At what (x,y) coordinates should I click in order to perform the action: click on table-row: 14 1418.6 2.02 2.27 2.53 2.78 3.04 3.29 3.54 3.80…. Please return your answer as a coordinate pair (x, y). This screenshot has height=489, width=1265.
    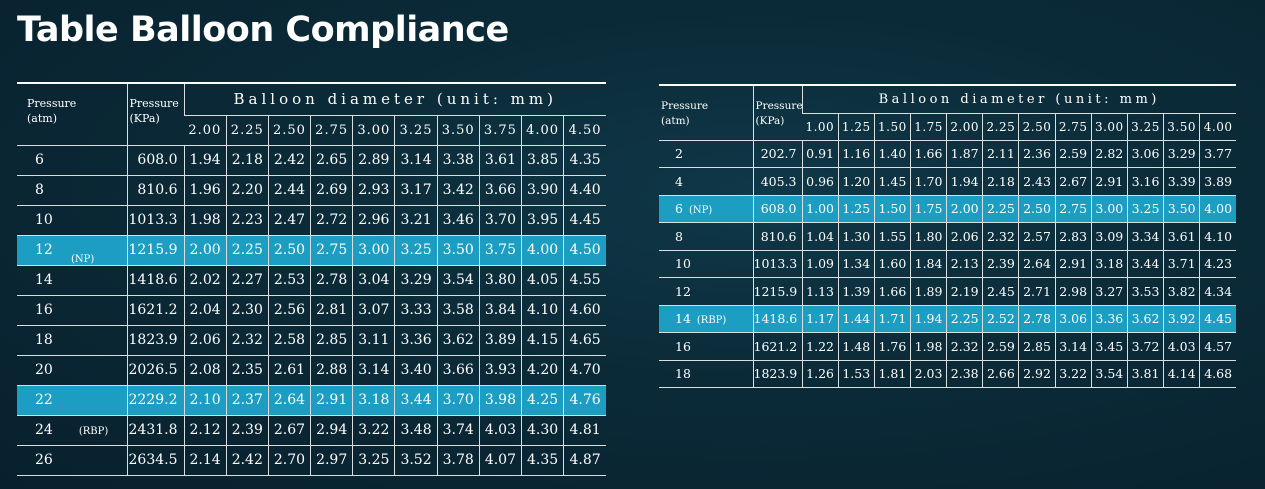
    Looking at the image, I should click on (311, 279).